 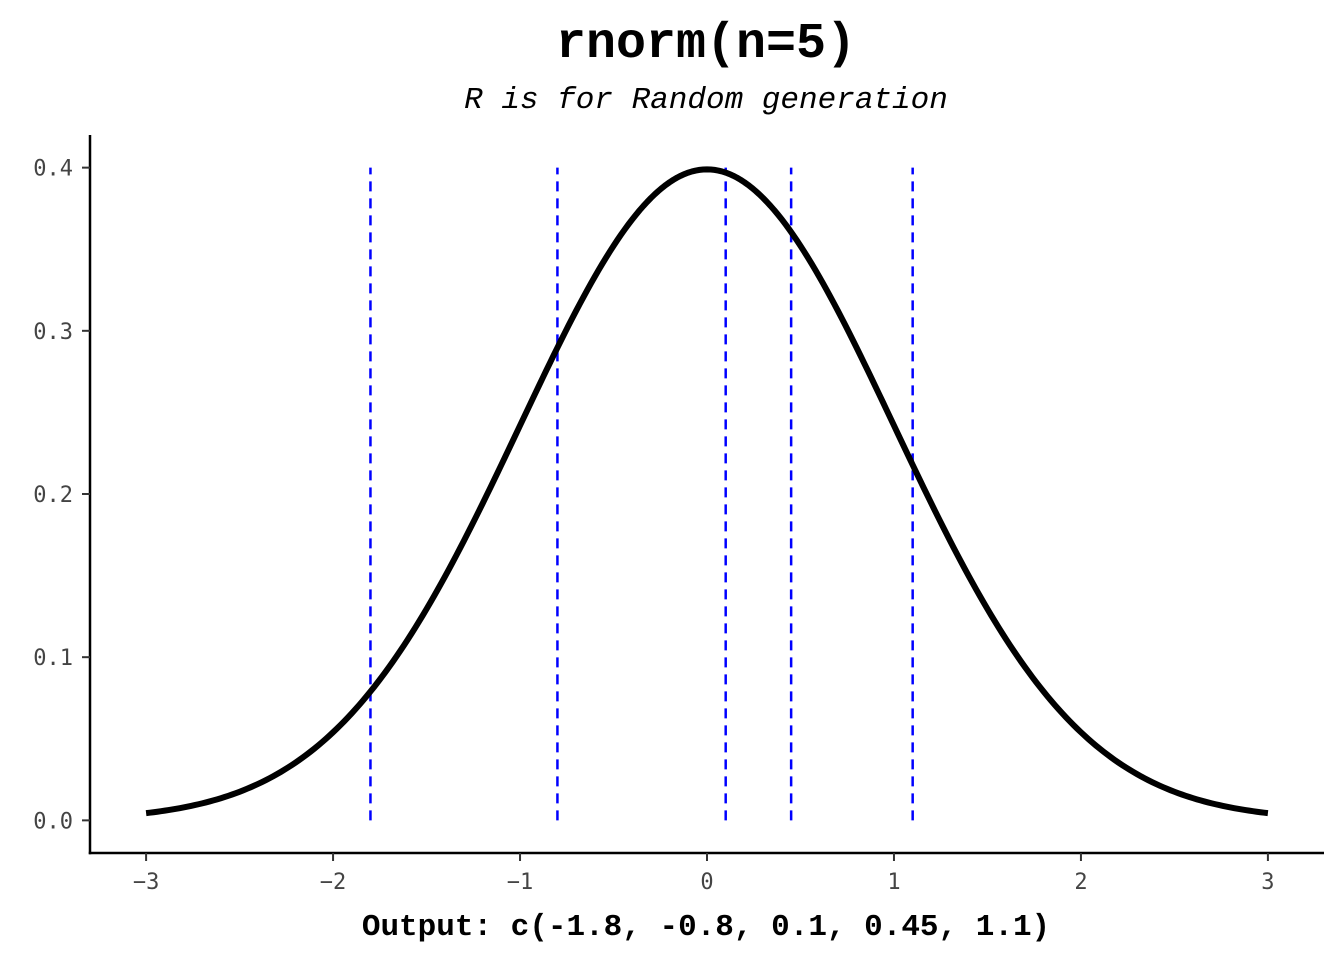 I want to click on y-tick-label: 0.2, so click(x=53, y=495).